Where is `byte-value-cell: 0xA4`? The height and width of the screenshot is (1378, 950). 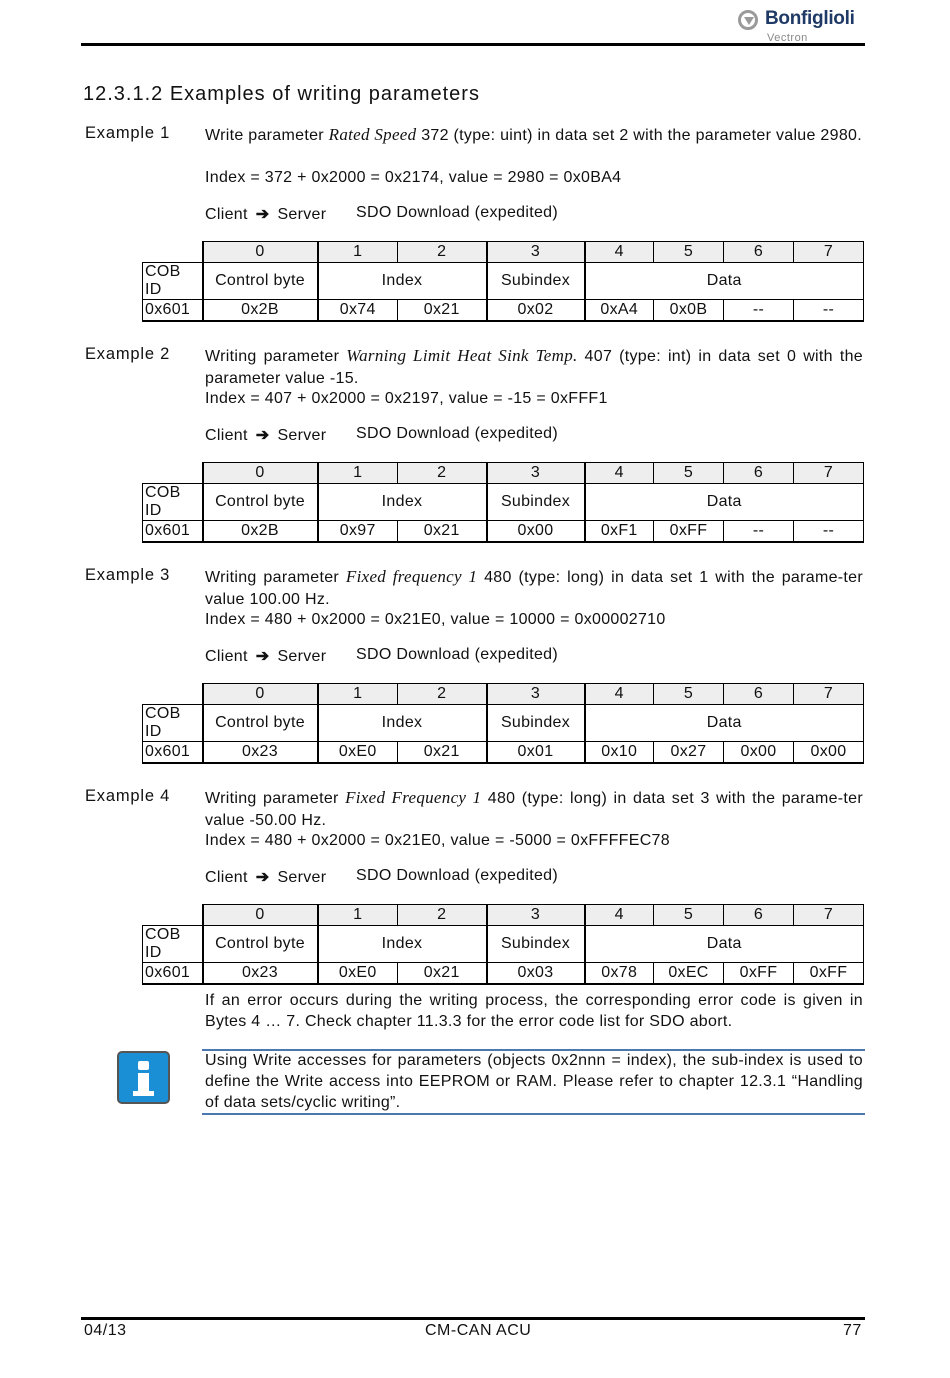 byte-value-cell: 0xA4 is located at coordinates (618, 310).